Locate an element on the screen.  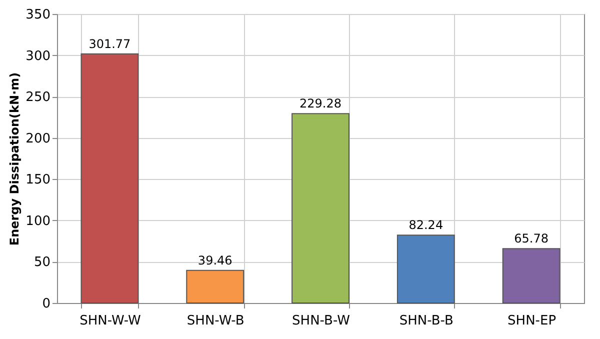
x-tick-label: SHN-W-W is located at coordinates (110, 321).